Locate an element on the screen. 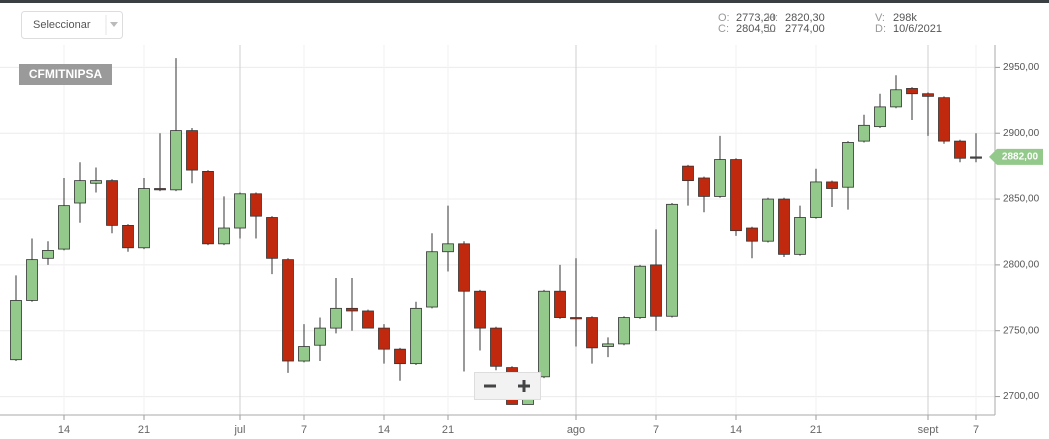 The height and width of the screenshot is (439, 1049). symbol-badge is located at coordinates (65, 74).